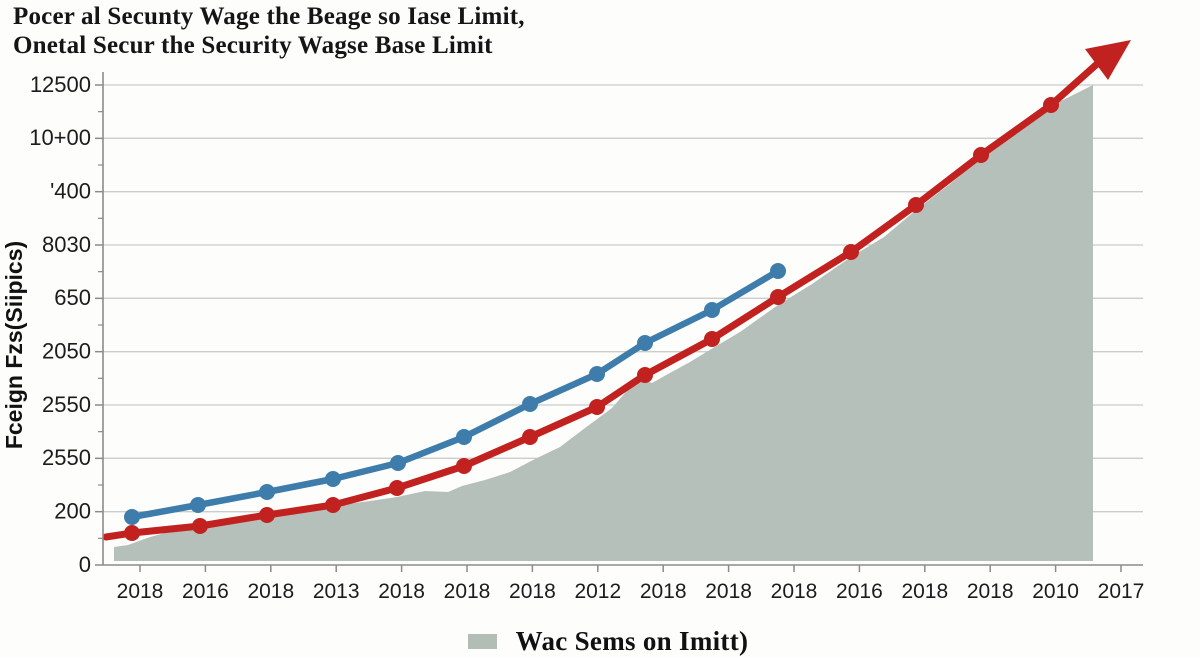 The width and height of the screenshot is (1200, 657). Describe the element at coordinates (482, 641) in the screenshot. I see `legend-swatch` at that location.